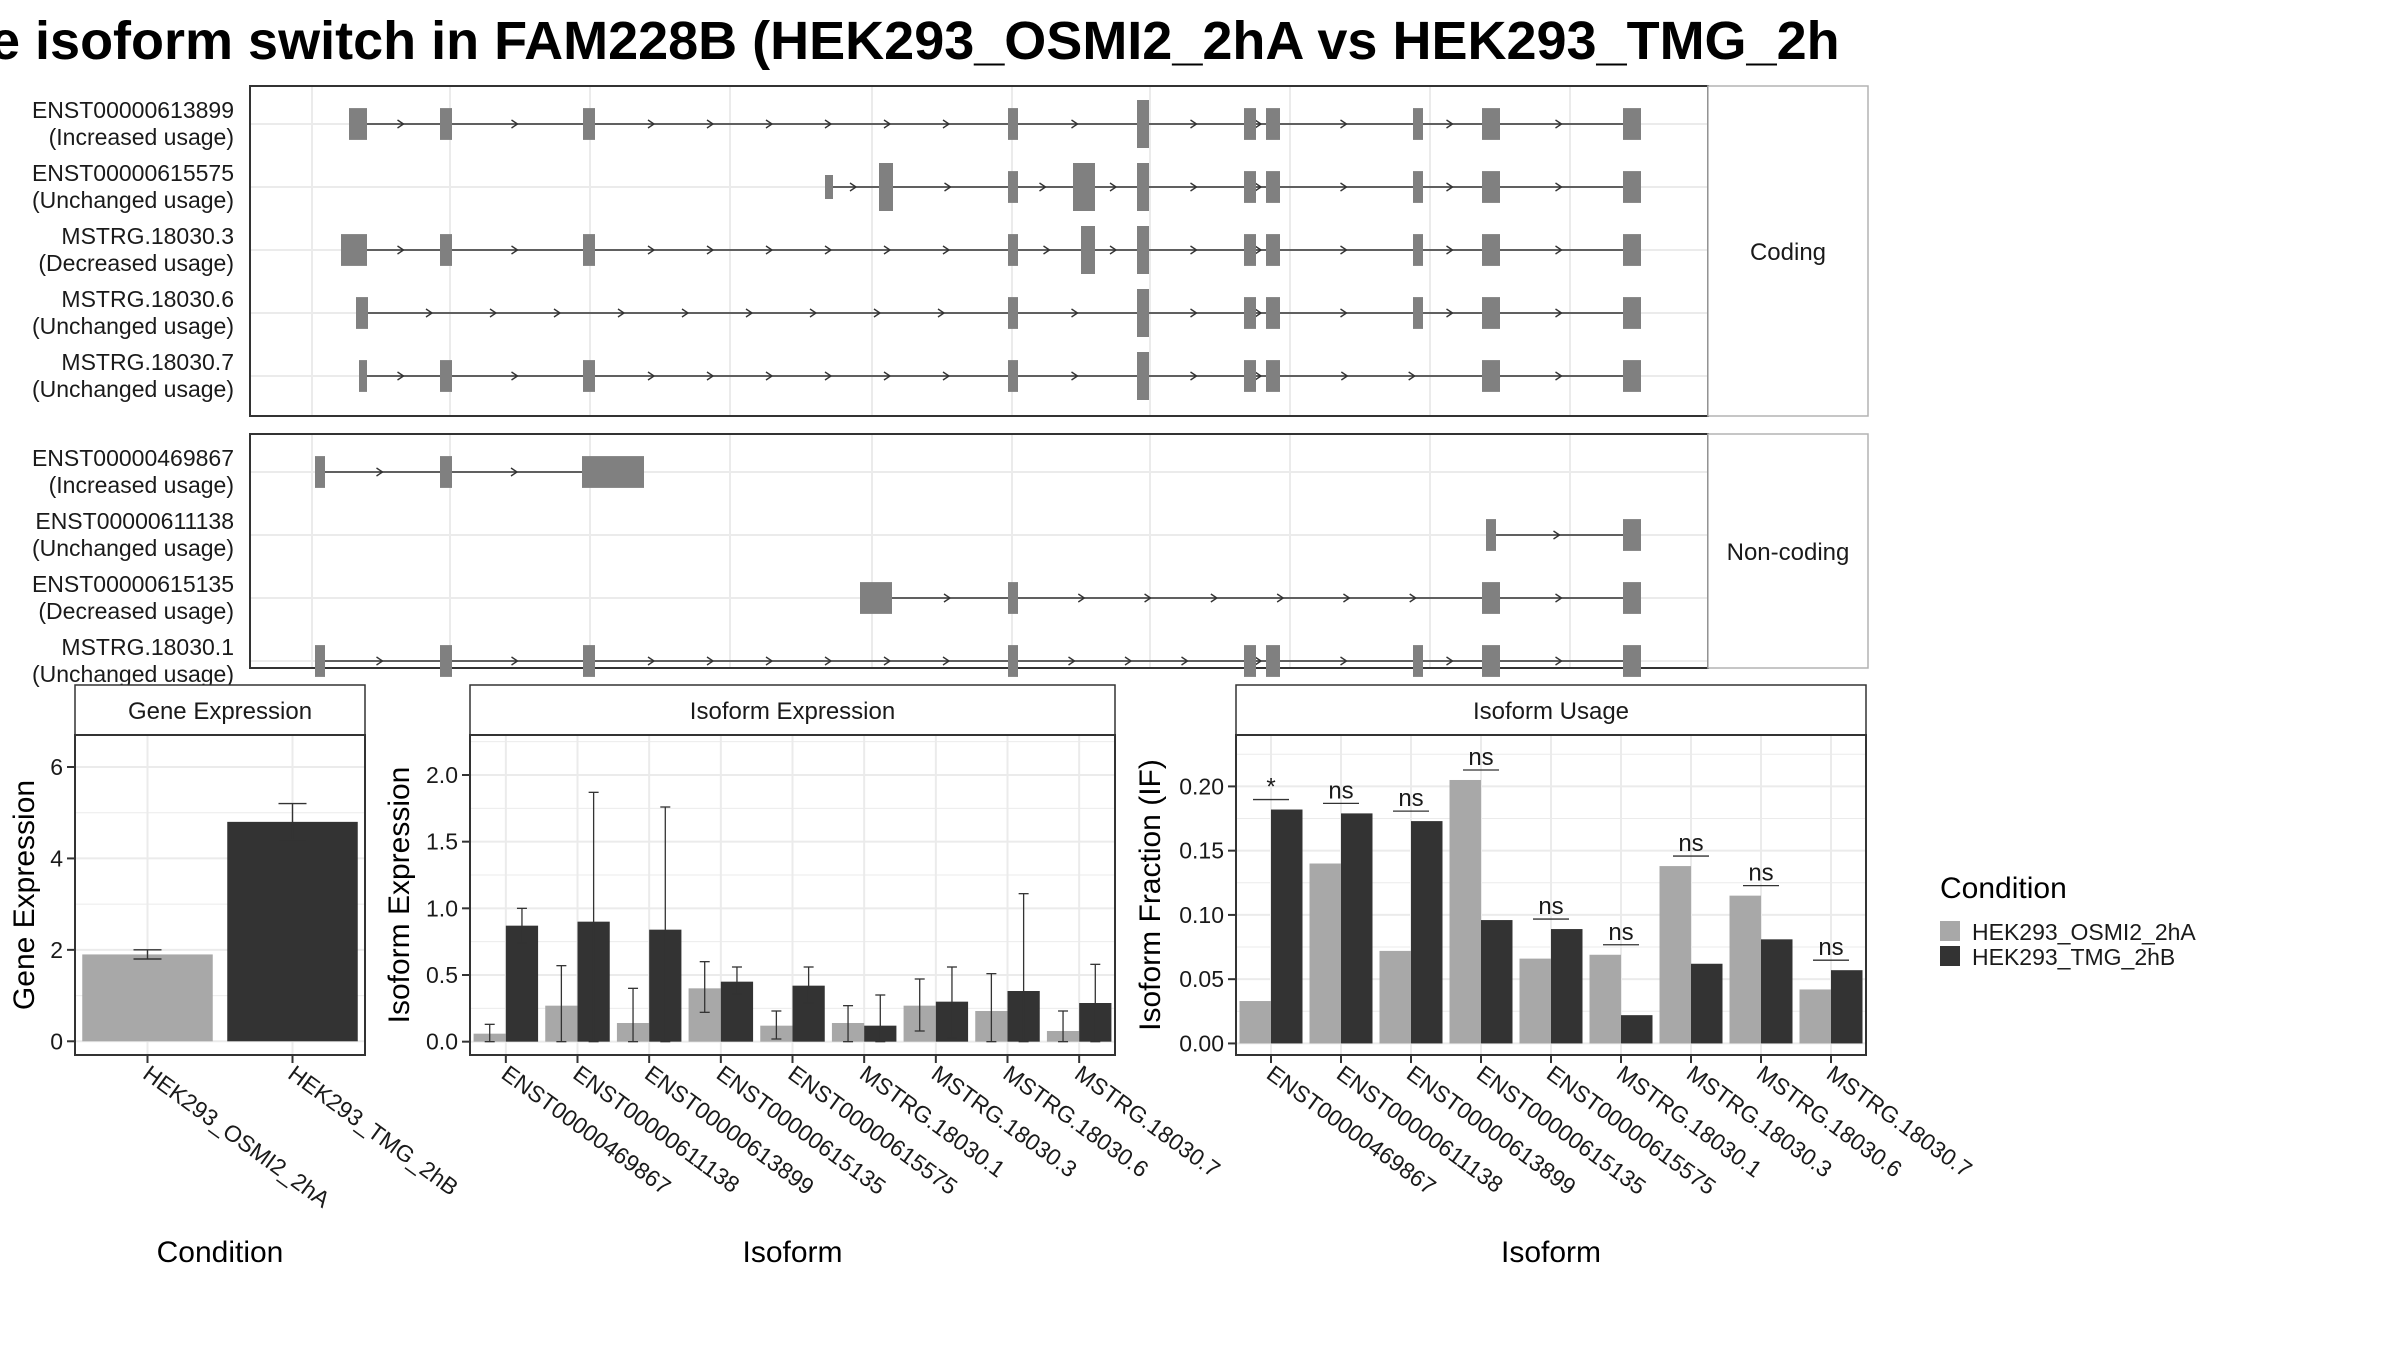 The image size is (2400, 1350). I want to click on legend-label-osmi: HEK293_OSMI2_2hA, so click(2084, 932).